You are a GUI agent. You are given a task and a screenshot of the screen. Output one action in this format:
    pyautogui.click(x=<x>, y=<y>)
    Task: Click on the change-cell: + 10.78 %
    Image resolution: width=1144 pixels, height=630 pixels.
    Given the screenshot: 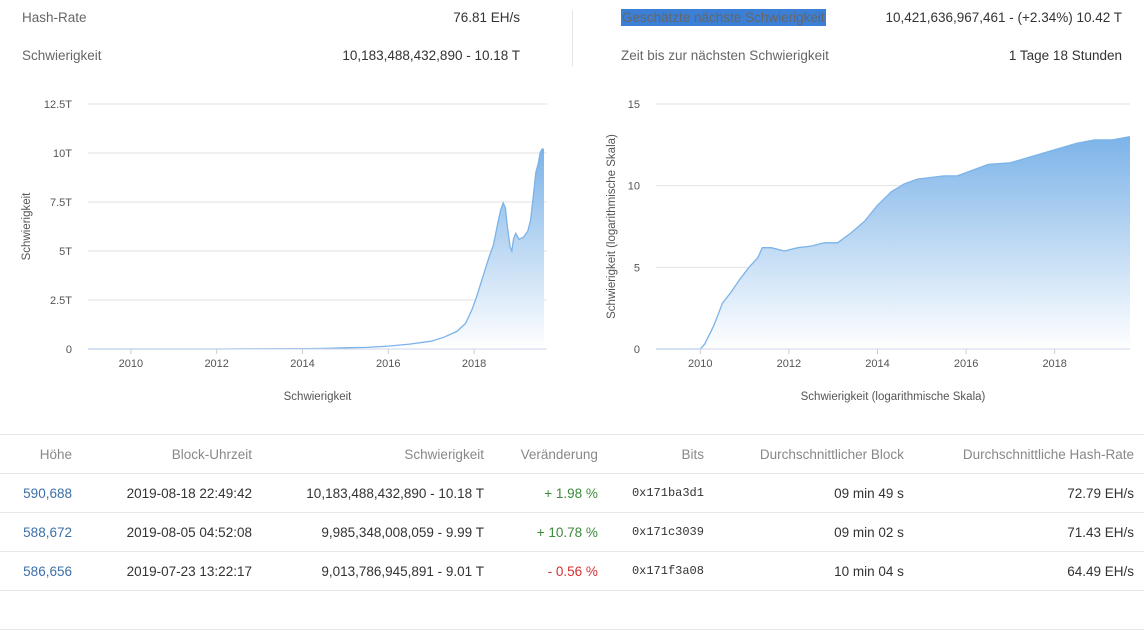 What is the action you would take?
    pyautogui.click(x=540, y=532)
    